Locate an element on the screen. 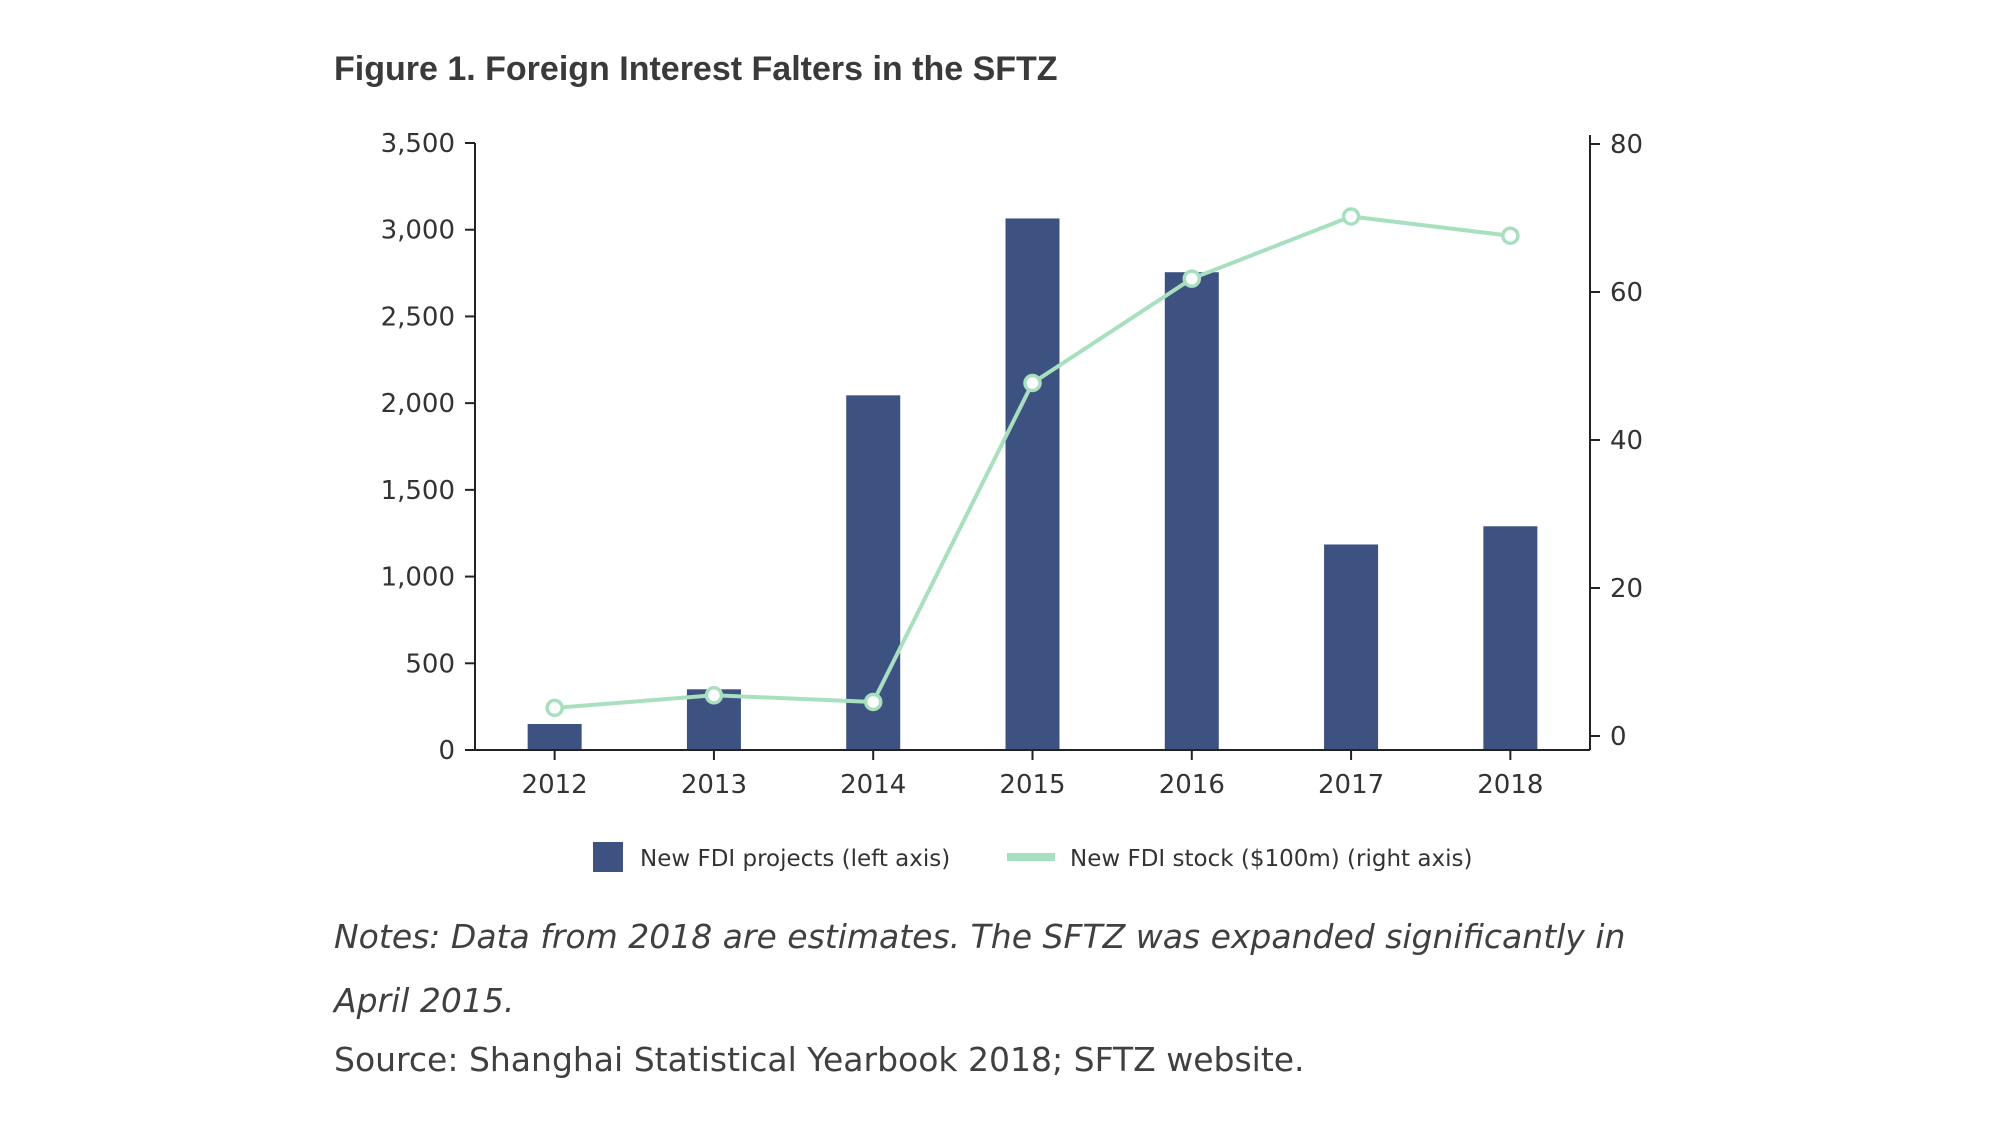 Image resolution: width=2000 pixels, height=1126 pixels. point-2018 is located at coordinates (1510, 236).